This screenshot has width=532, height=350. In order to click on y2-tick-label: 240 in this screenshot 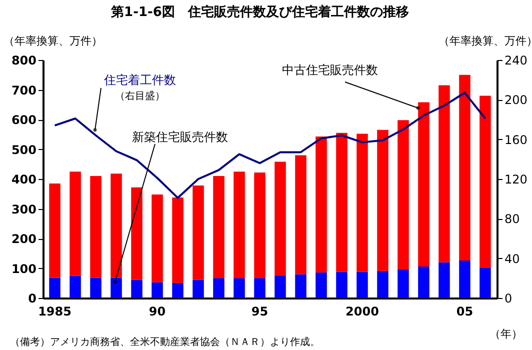, I will do `click(516, 61)`.